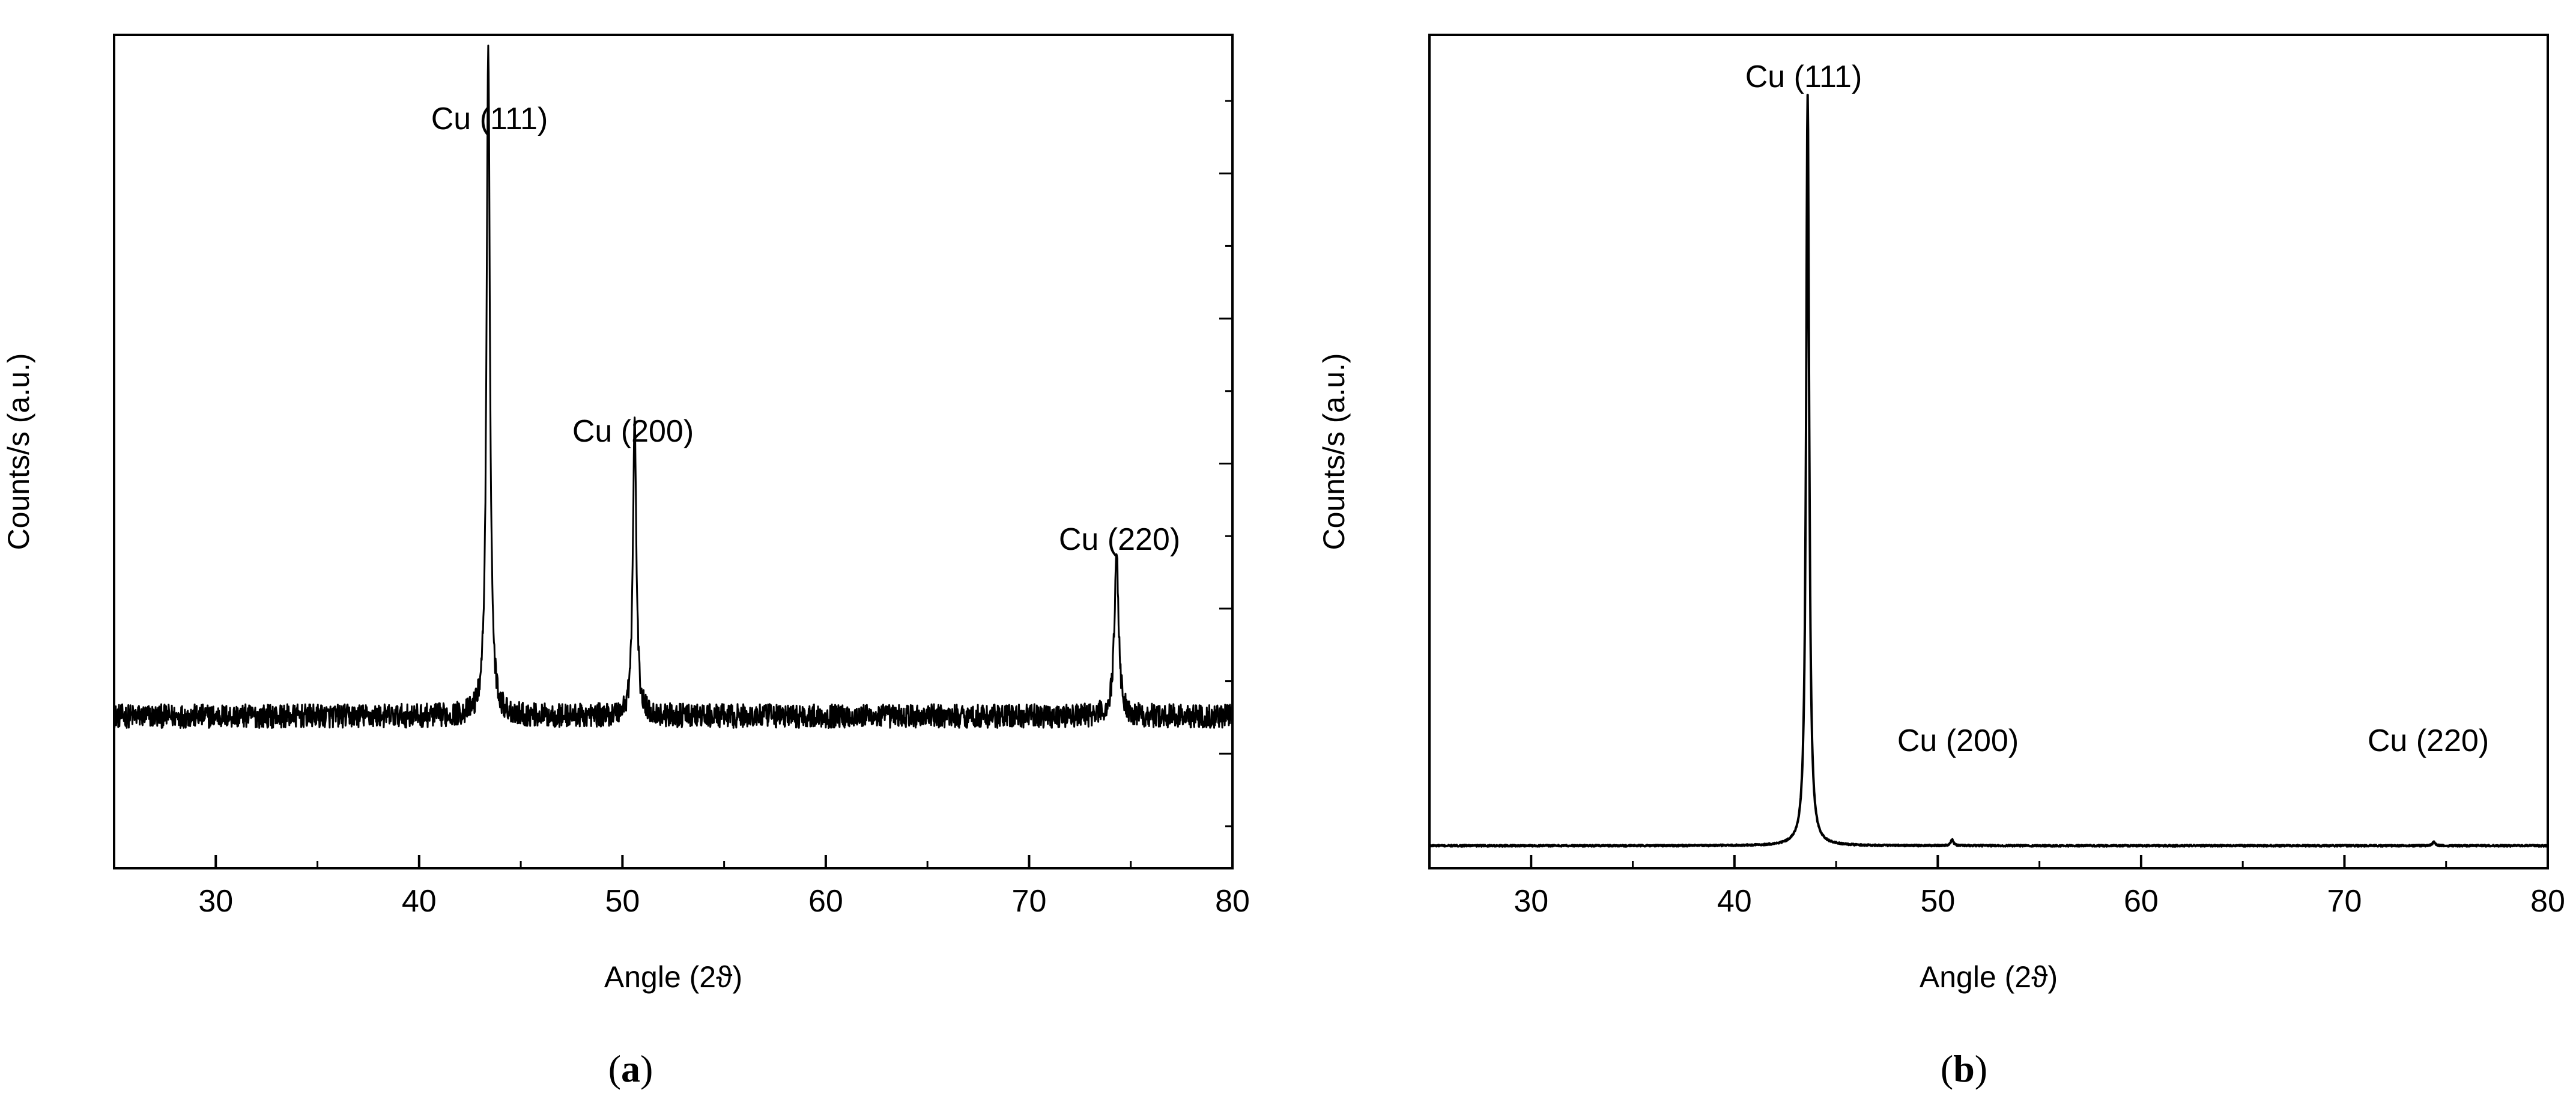  I want to click on caption-b: (b), so click(1964, 1068).